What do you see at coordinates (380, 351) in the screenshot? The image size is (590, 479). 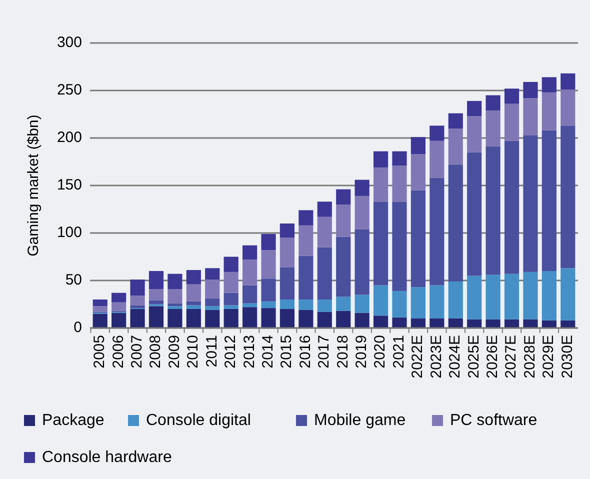 I see `x-tick-label: 2020` at bounding box center [380, 351].